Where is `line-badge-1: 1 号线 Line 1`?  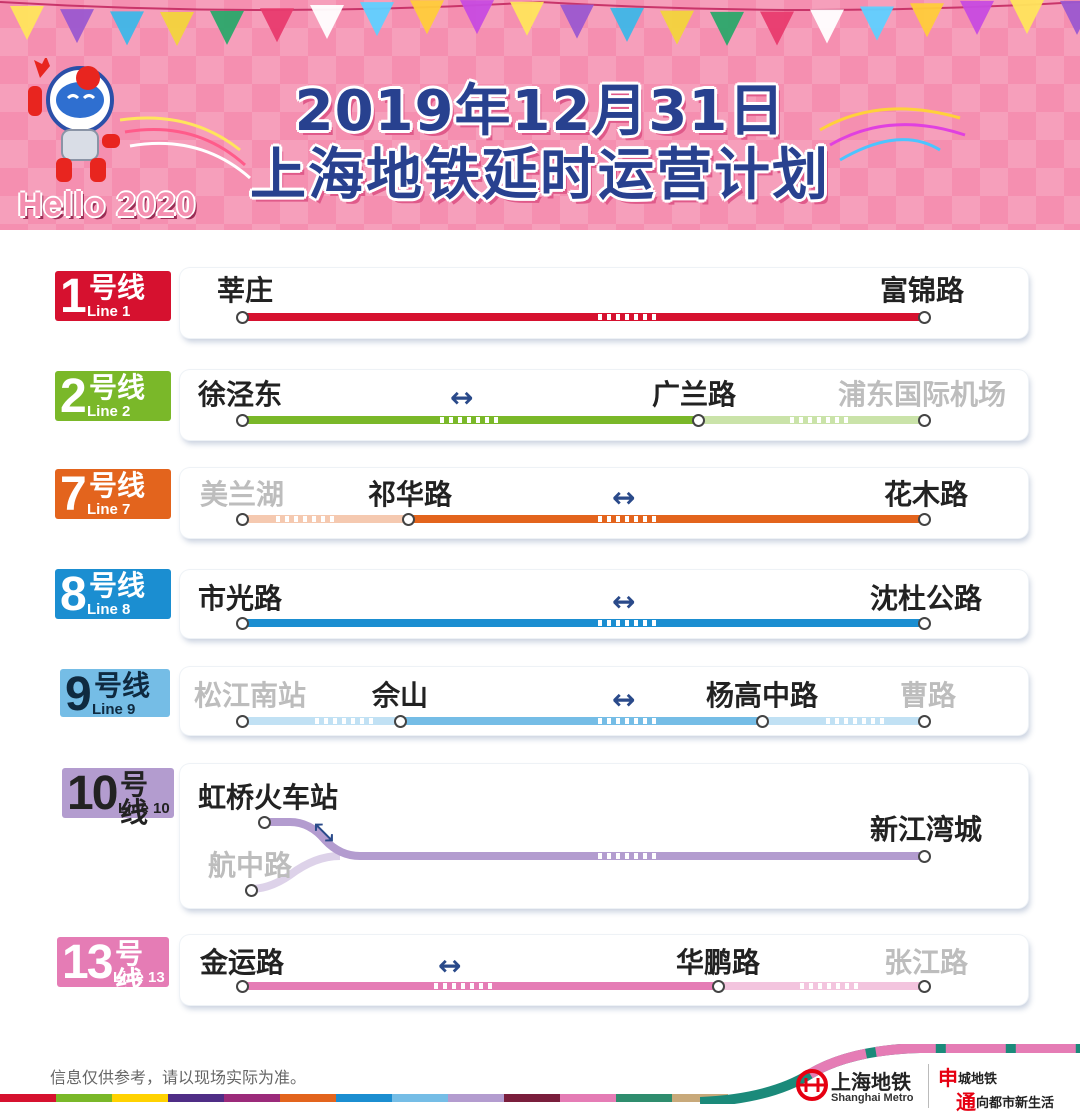 line-badge-1: 1 号线 Line 1 is located at coordinates (113, 296).